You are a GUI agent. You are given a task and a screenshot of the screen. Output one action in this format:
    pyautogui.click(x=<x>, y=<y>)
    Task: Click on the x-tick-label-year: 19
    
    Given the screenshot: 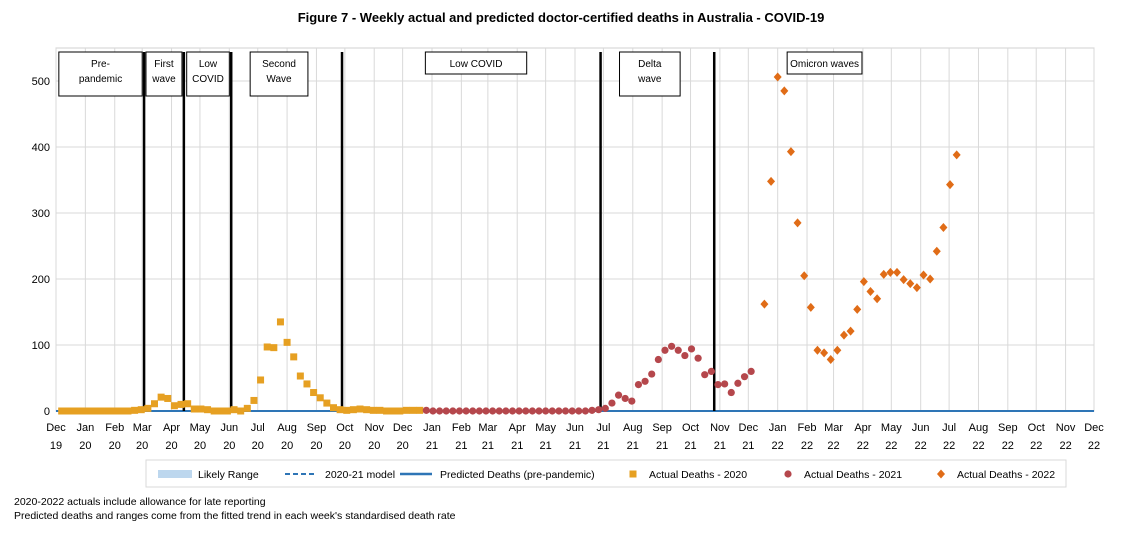 What is the action you would take?
    pyautogui.click(x=56, y=446)
    